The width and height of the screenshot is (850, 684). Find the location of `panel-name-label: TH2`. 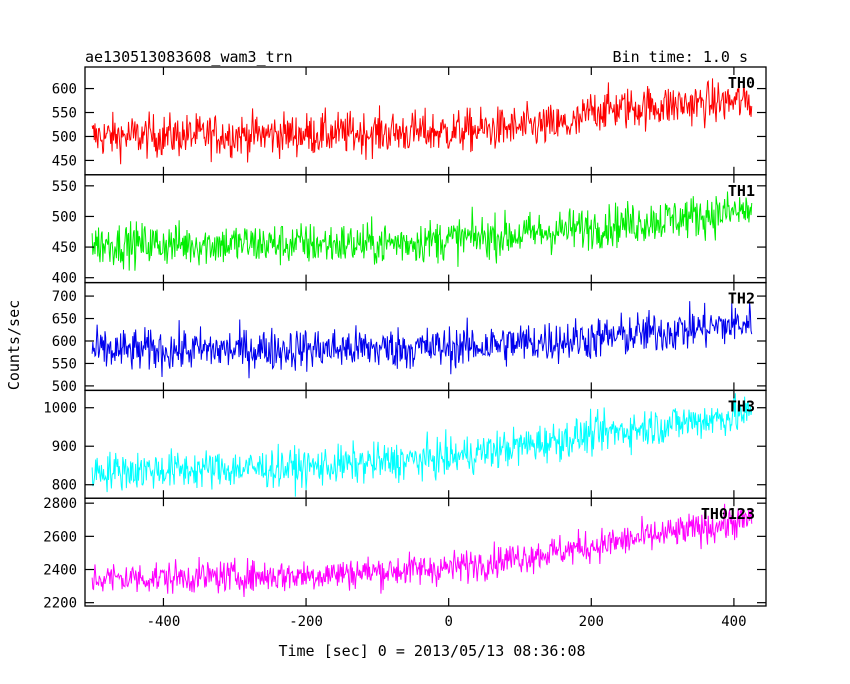

panel-name-label: TH2 is located at coordinates (741, 299).